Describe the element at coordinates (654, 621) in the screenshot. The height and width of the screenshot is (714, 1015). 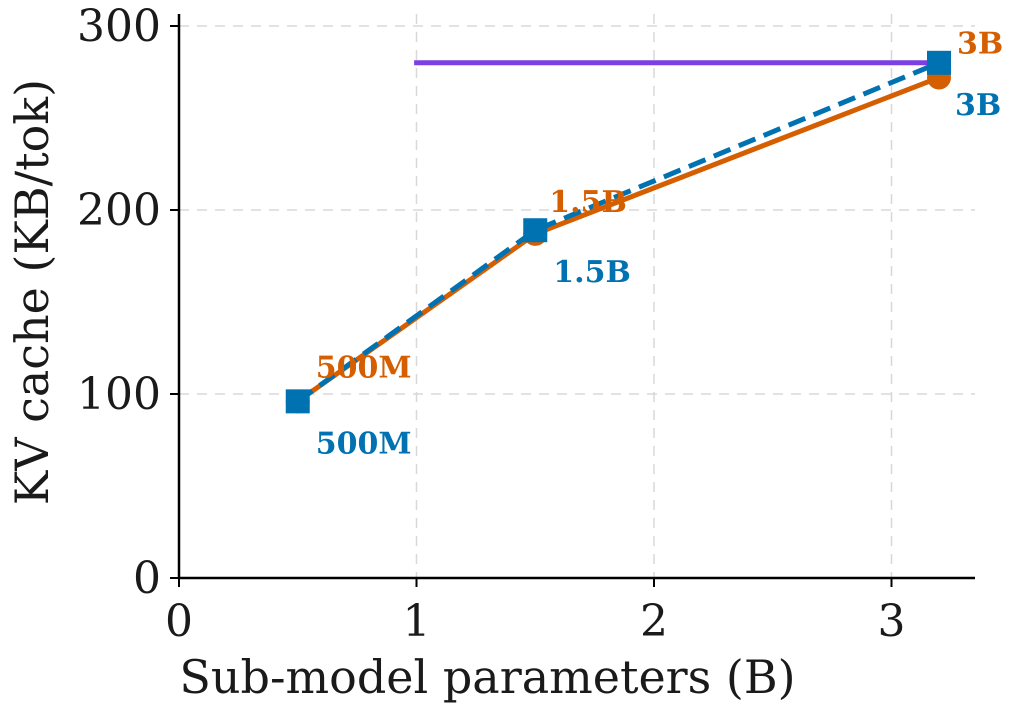
I see `x-tick-label: 2` at that location.